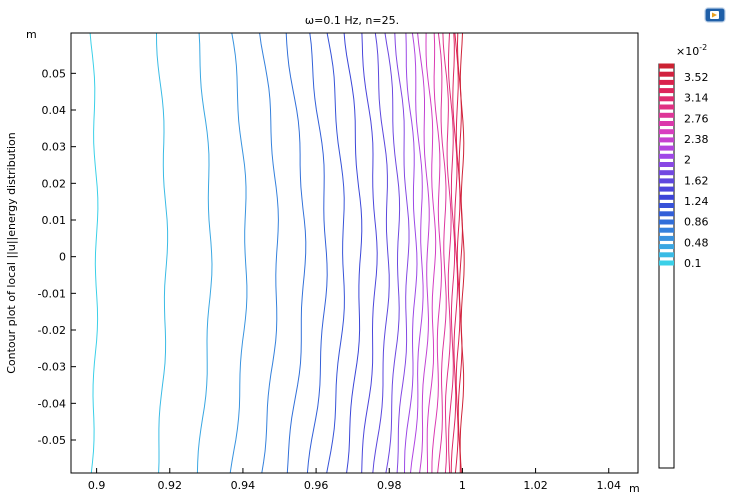  I want to click on colorbar-tick-label: 1.62, so click(696, 180).